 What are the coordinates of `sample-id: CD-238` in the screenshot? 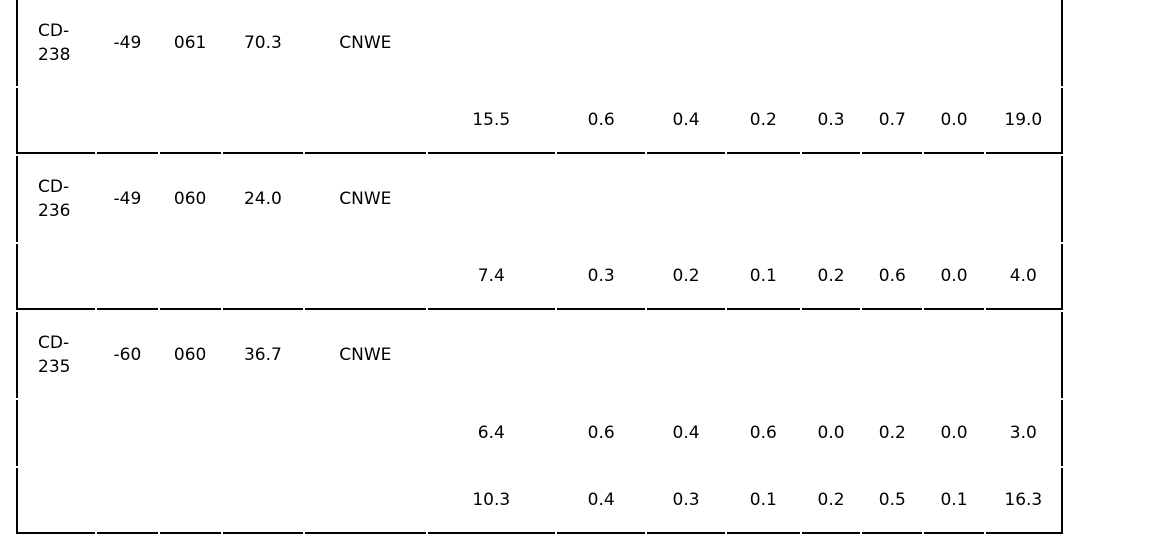 It's located at (54, 43).